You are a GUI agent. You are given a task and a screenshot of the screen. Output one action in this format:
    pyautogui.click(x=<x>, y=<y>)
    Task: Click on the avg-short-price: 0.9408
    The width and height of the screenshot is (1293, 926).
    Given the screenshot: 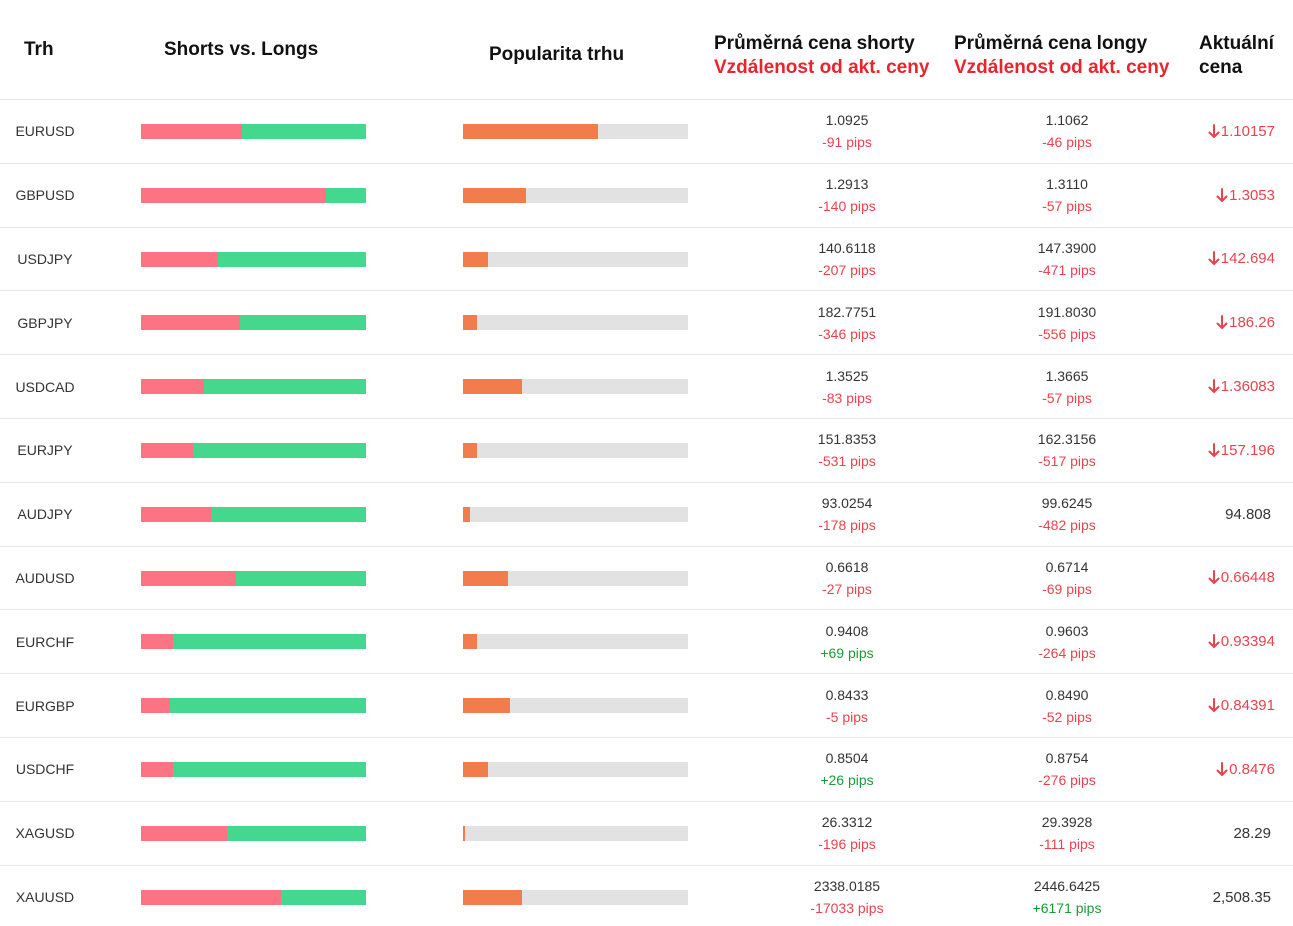 What is the action you would take?
    pyautogui.click(x=847, y=630)
    